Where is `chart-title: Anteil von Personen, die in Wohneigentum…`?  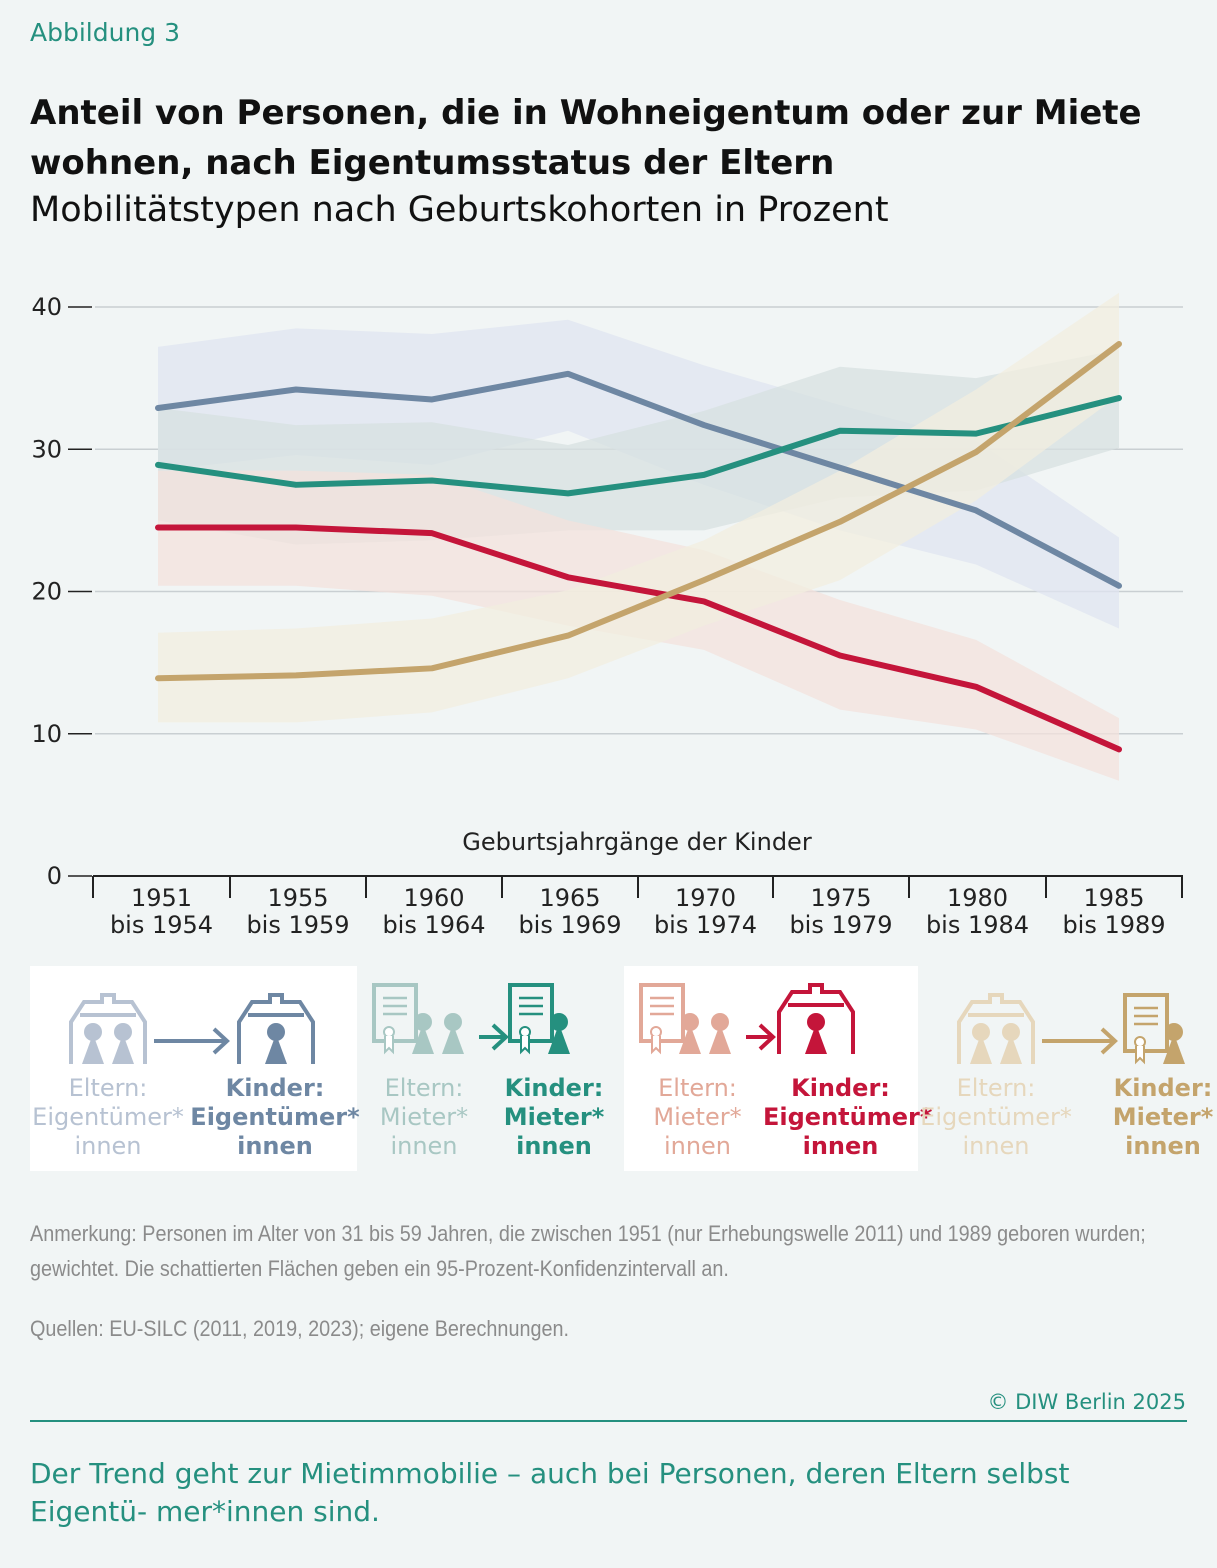 chart-title: Anteil von Personen, die in Wohneigentum… is located at coordinates (586, 138).